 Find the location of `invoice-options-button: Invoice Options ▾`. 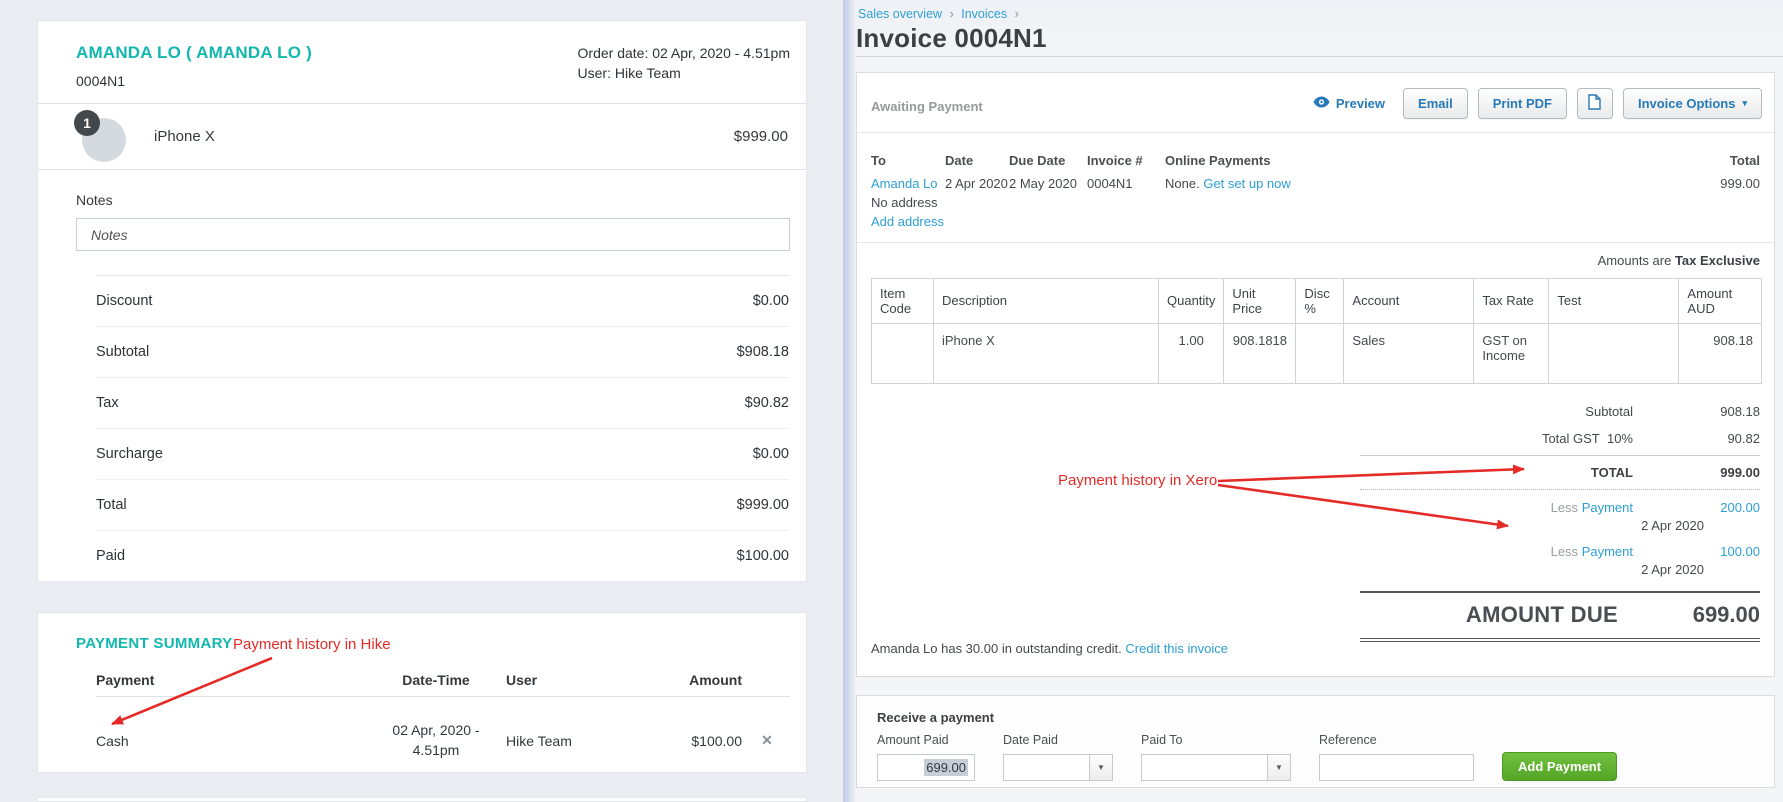

invoice-options-button: Invoice Options ▾ is located at coordinates (1692, 103).